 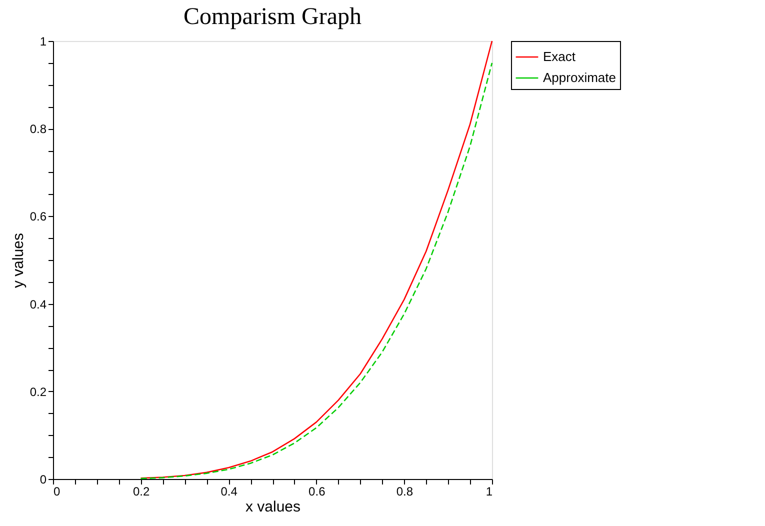 I want to click on y-tick-label: 0.4, so click(x=38, y=304).